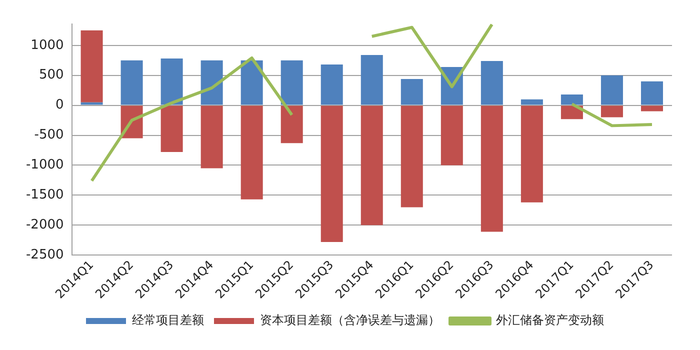  What do you see at coordinates (49, 135) in the screenshot?
I see `y-tick-label: -500` at bounding box center [49, 135].